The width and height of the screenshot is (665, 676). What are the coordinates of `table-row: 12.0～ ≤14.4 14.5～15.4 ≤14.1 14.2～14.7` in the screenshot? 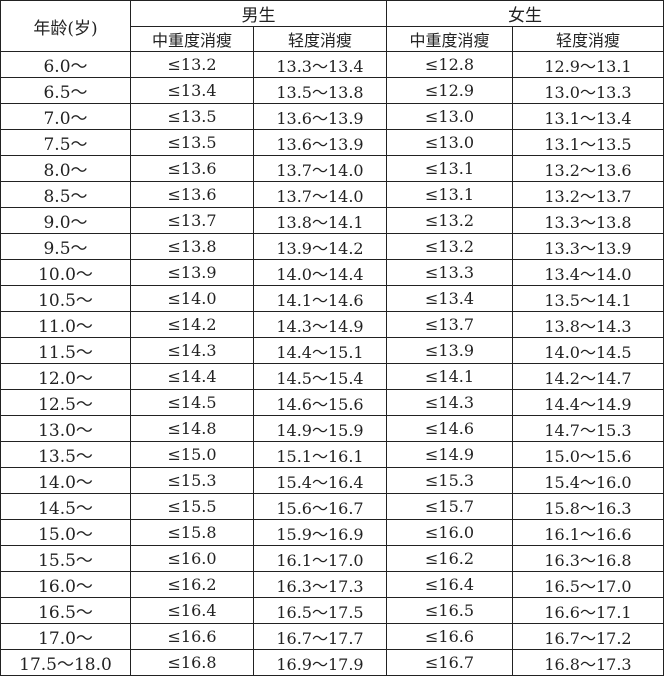 It's located at (332, 376).